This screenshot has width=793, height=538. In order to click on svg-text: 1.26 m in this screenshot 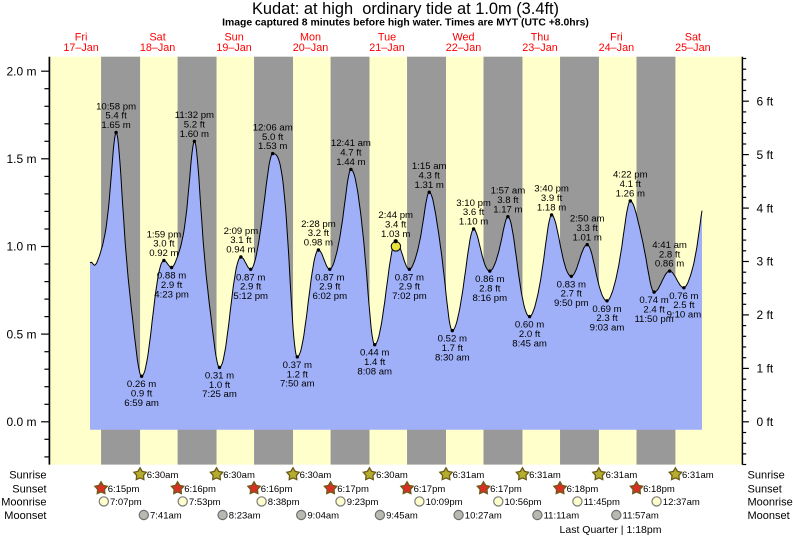, I will do `click(630, 194)`.